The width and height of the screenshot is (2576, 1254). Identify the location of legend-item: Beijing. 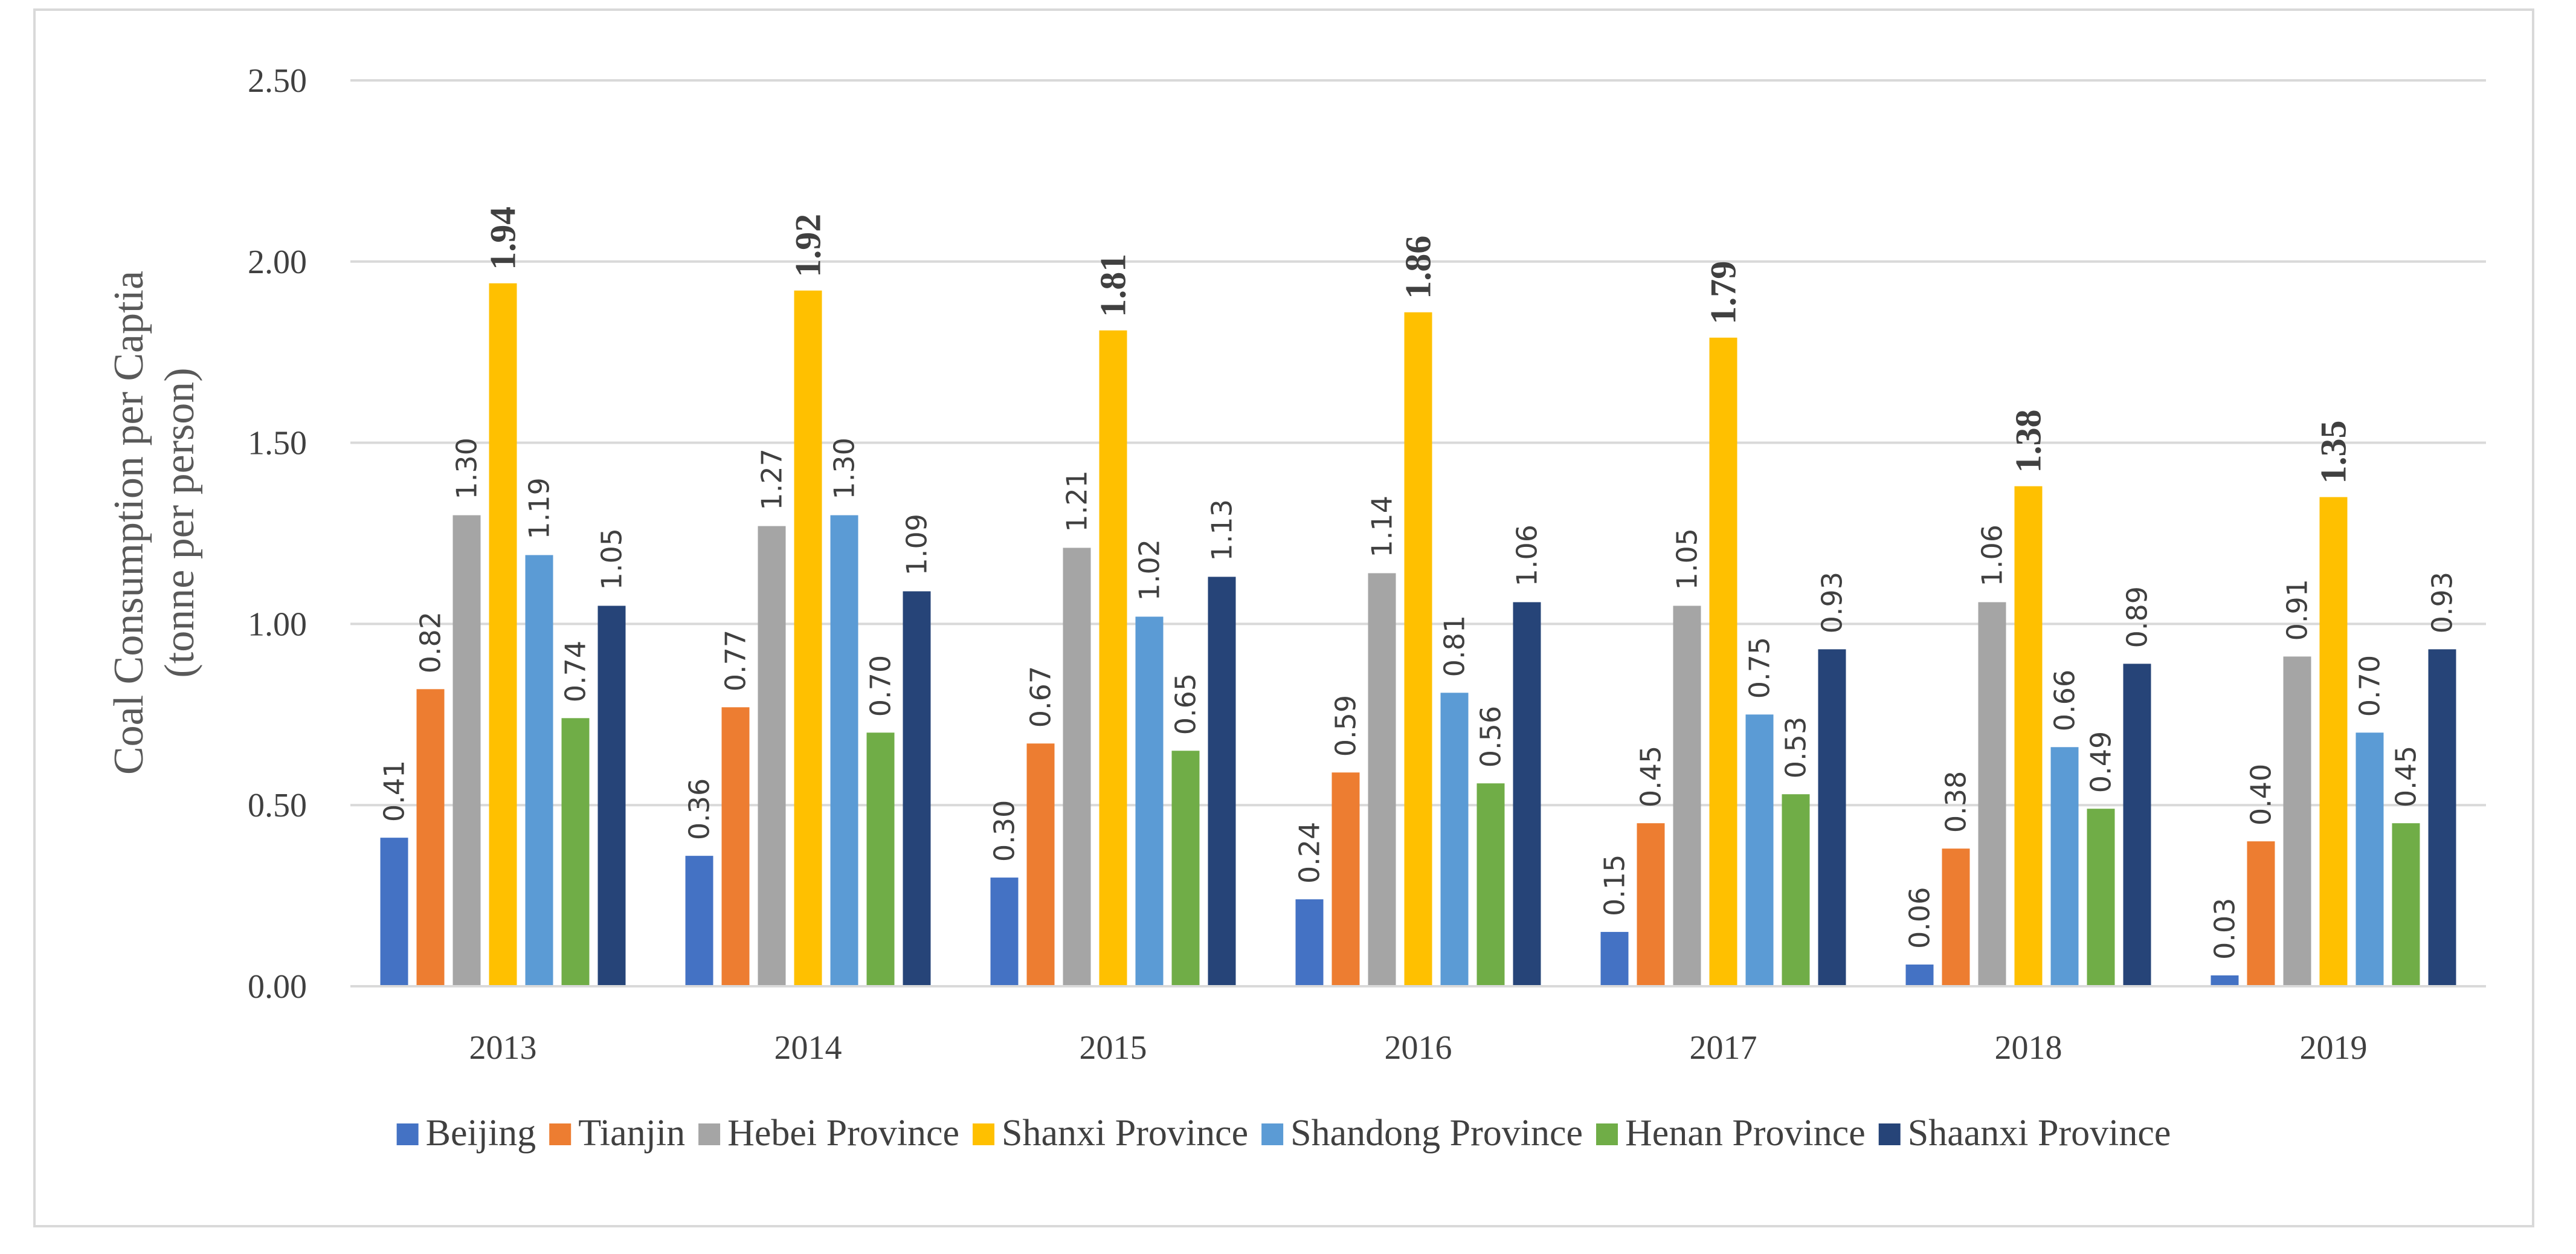
(466, 1133).